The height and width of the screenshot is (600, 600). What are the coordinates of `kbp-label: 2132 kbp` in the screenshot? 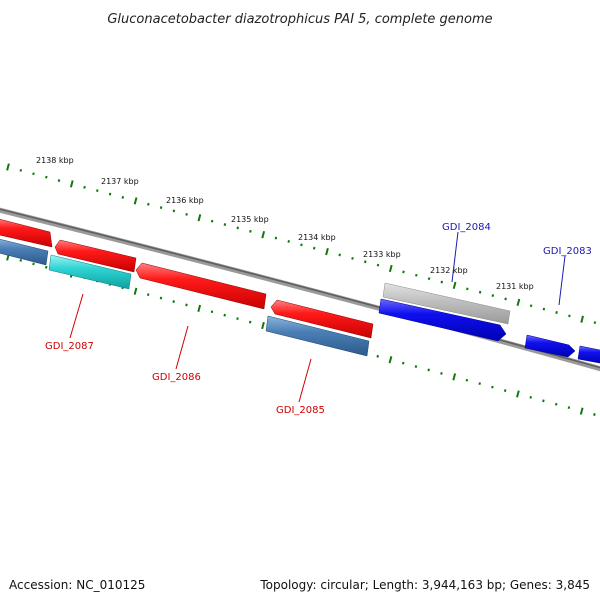 It's located at (449, 270).